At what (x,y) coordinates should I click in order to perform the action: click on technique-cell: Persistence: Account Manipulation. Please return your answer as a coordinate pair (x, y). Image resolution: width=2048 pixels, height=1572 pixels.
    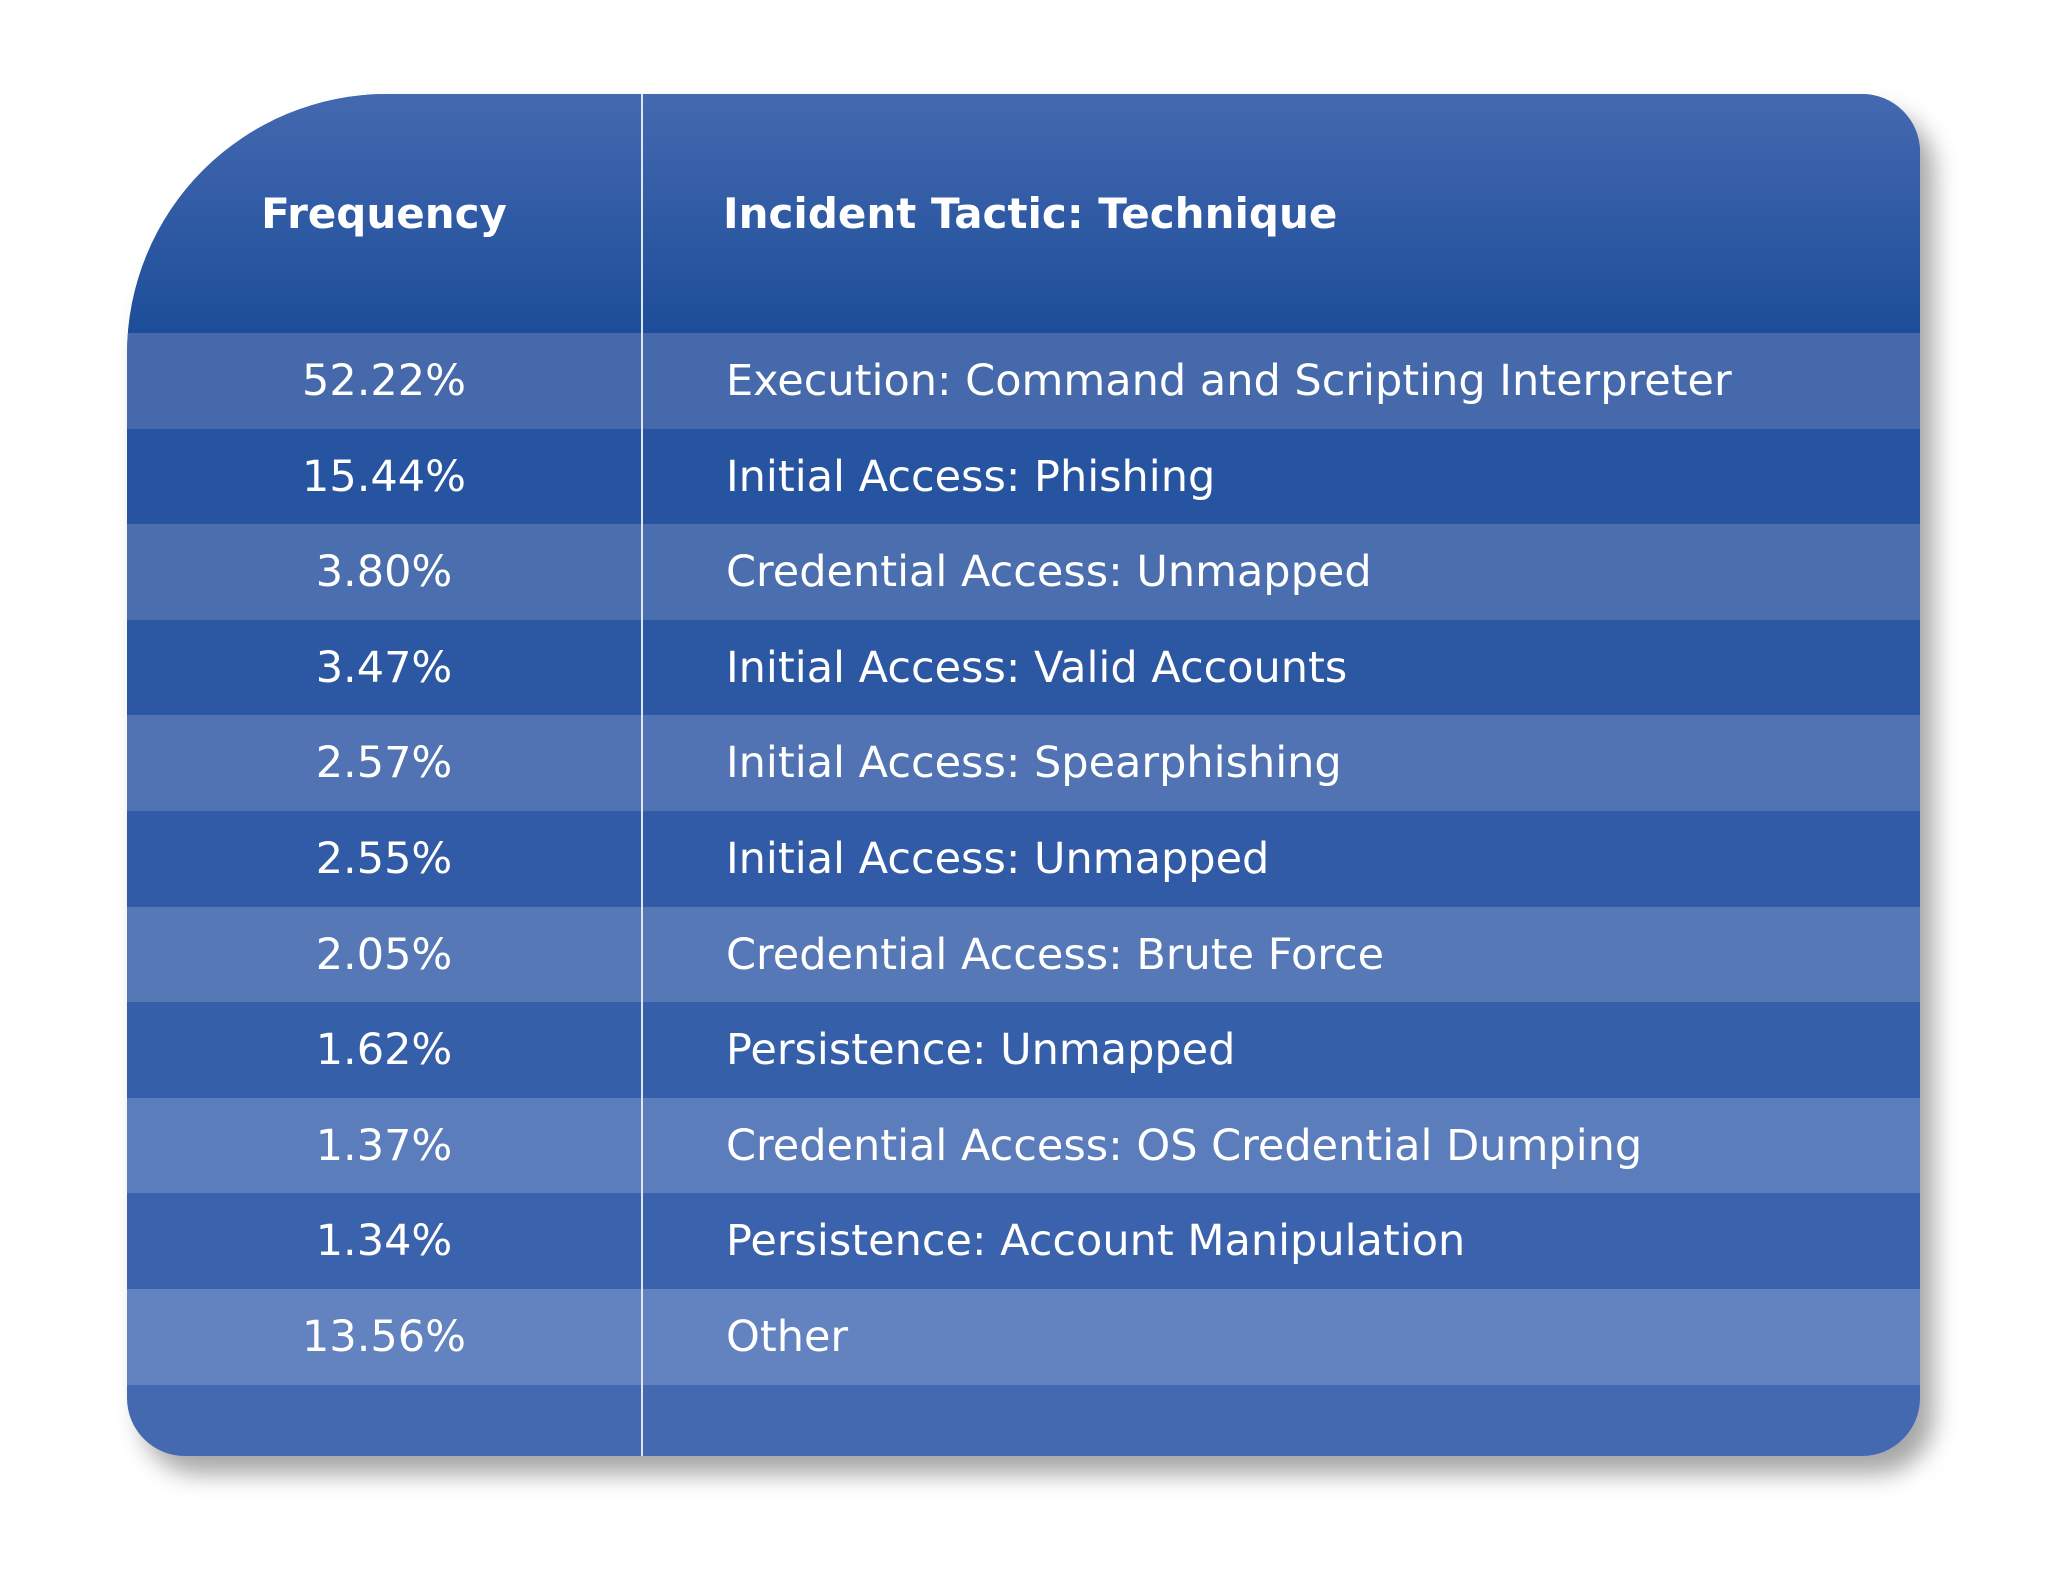
    Looking at the image, I should click on (1096, 1241).